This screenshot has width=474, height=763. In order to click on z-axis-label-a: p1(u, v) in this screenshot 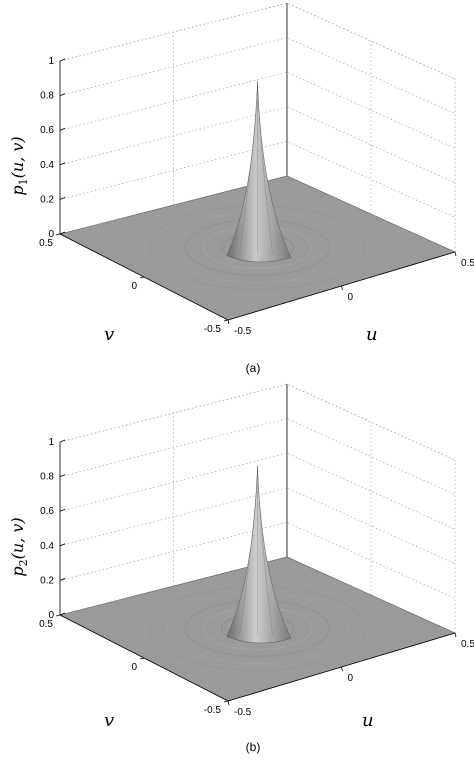, I will do `click(19, 165)`.